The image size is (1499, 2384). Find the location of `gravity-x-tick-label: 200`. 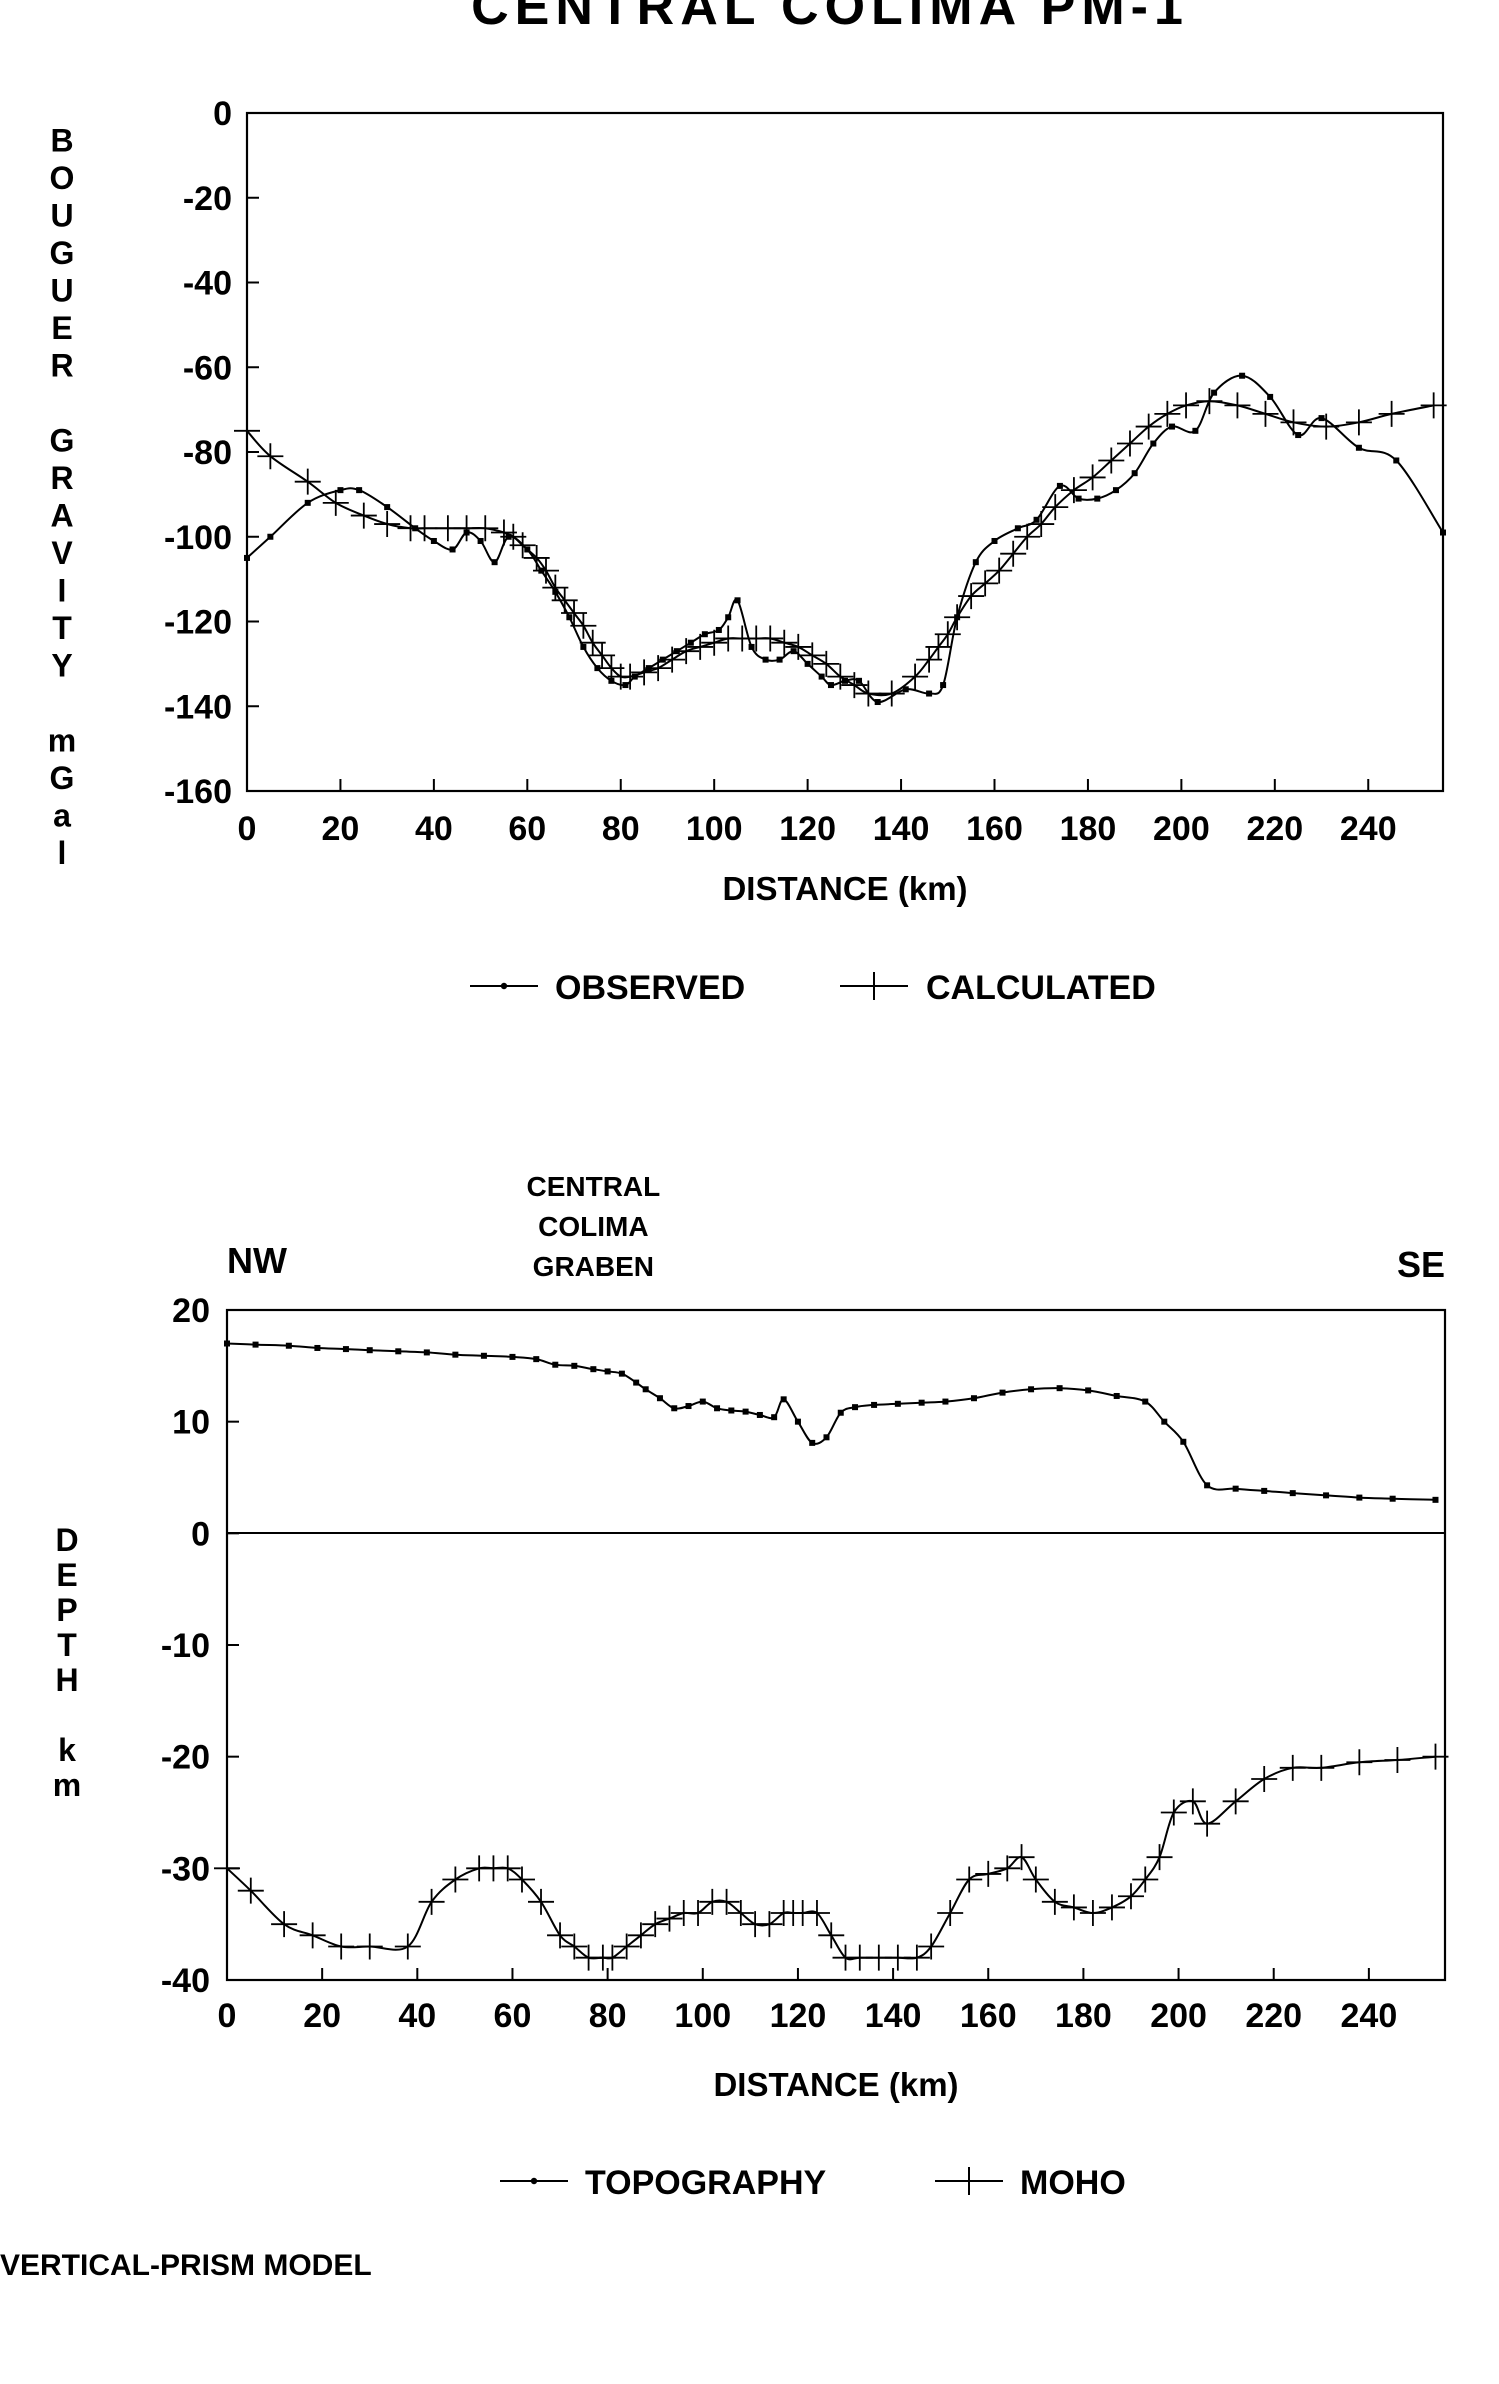

gravity-x-tick-label: 200 is located at coordinates (1181, 829).